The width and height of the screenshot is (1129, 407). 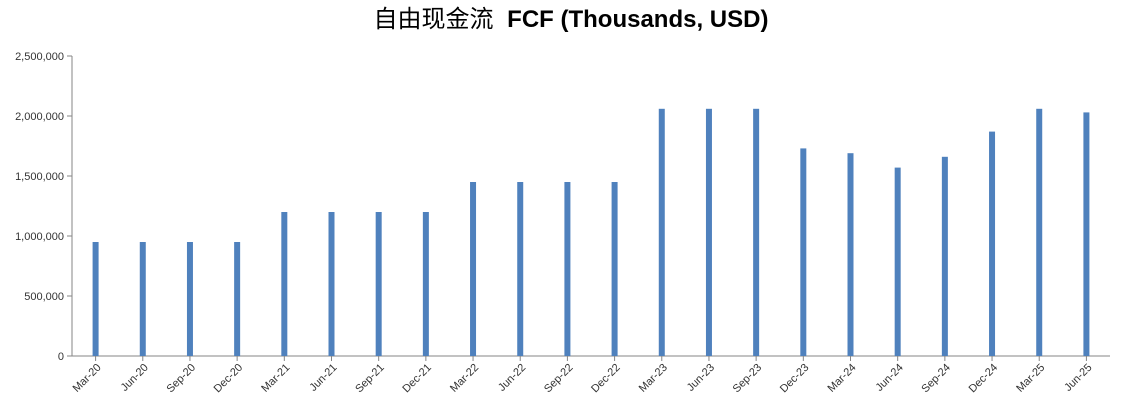 What do you see at coordinates (936, 379) in the screenshot?
I see `x-tick-label: Sep-24` at bounding box center [936, 379].